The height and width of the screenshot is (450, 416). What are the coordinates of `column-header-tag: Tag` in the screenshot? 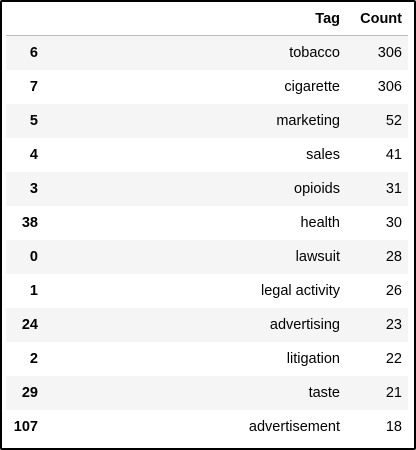 It's located at (197, 19).